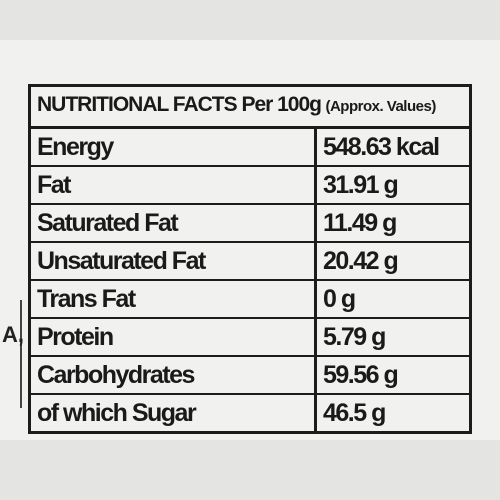 The image size is (500, 500). Describe the element at coordinates (173, 148) in the screenshot. I see `nutrient-name: Energy` at that location.